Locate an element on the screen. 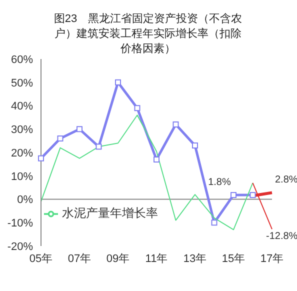 Image resolution: width=297 pixels, height=291 pixels. y-tick-label: 40% is located at coordinates (22, 106).